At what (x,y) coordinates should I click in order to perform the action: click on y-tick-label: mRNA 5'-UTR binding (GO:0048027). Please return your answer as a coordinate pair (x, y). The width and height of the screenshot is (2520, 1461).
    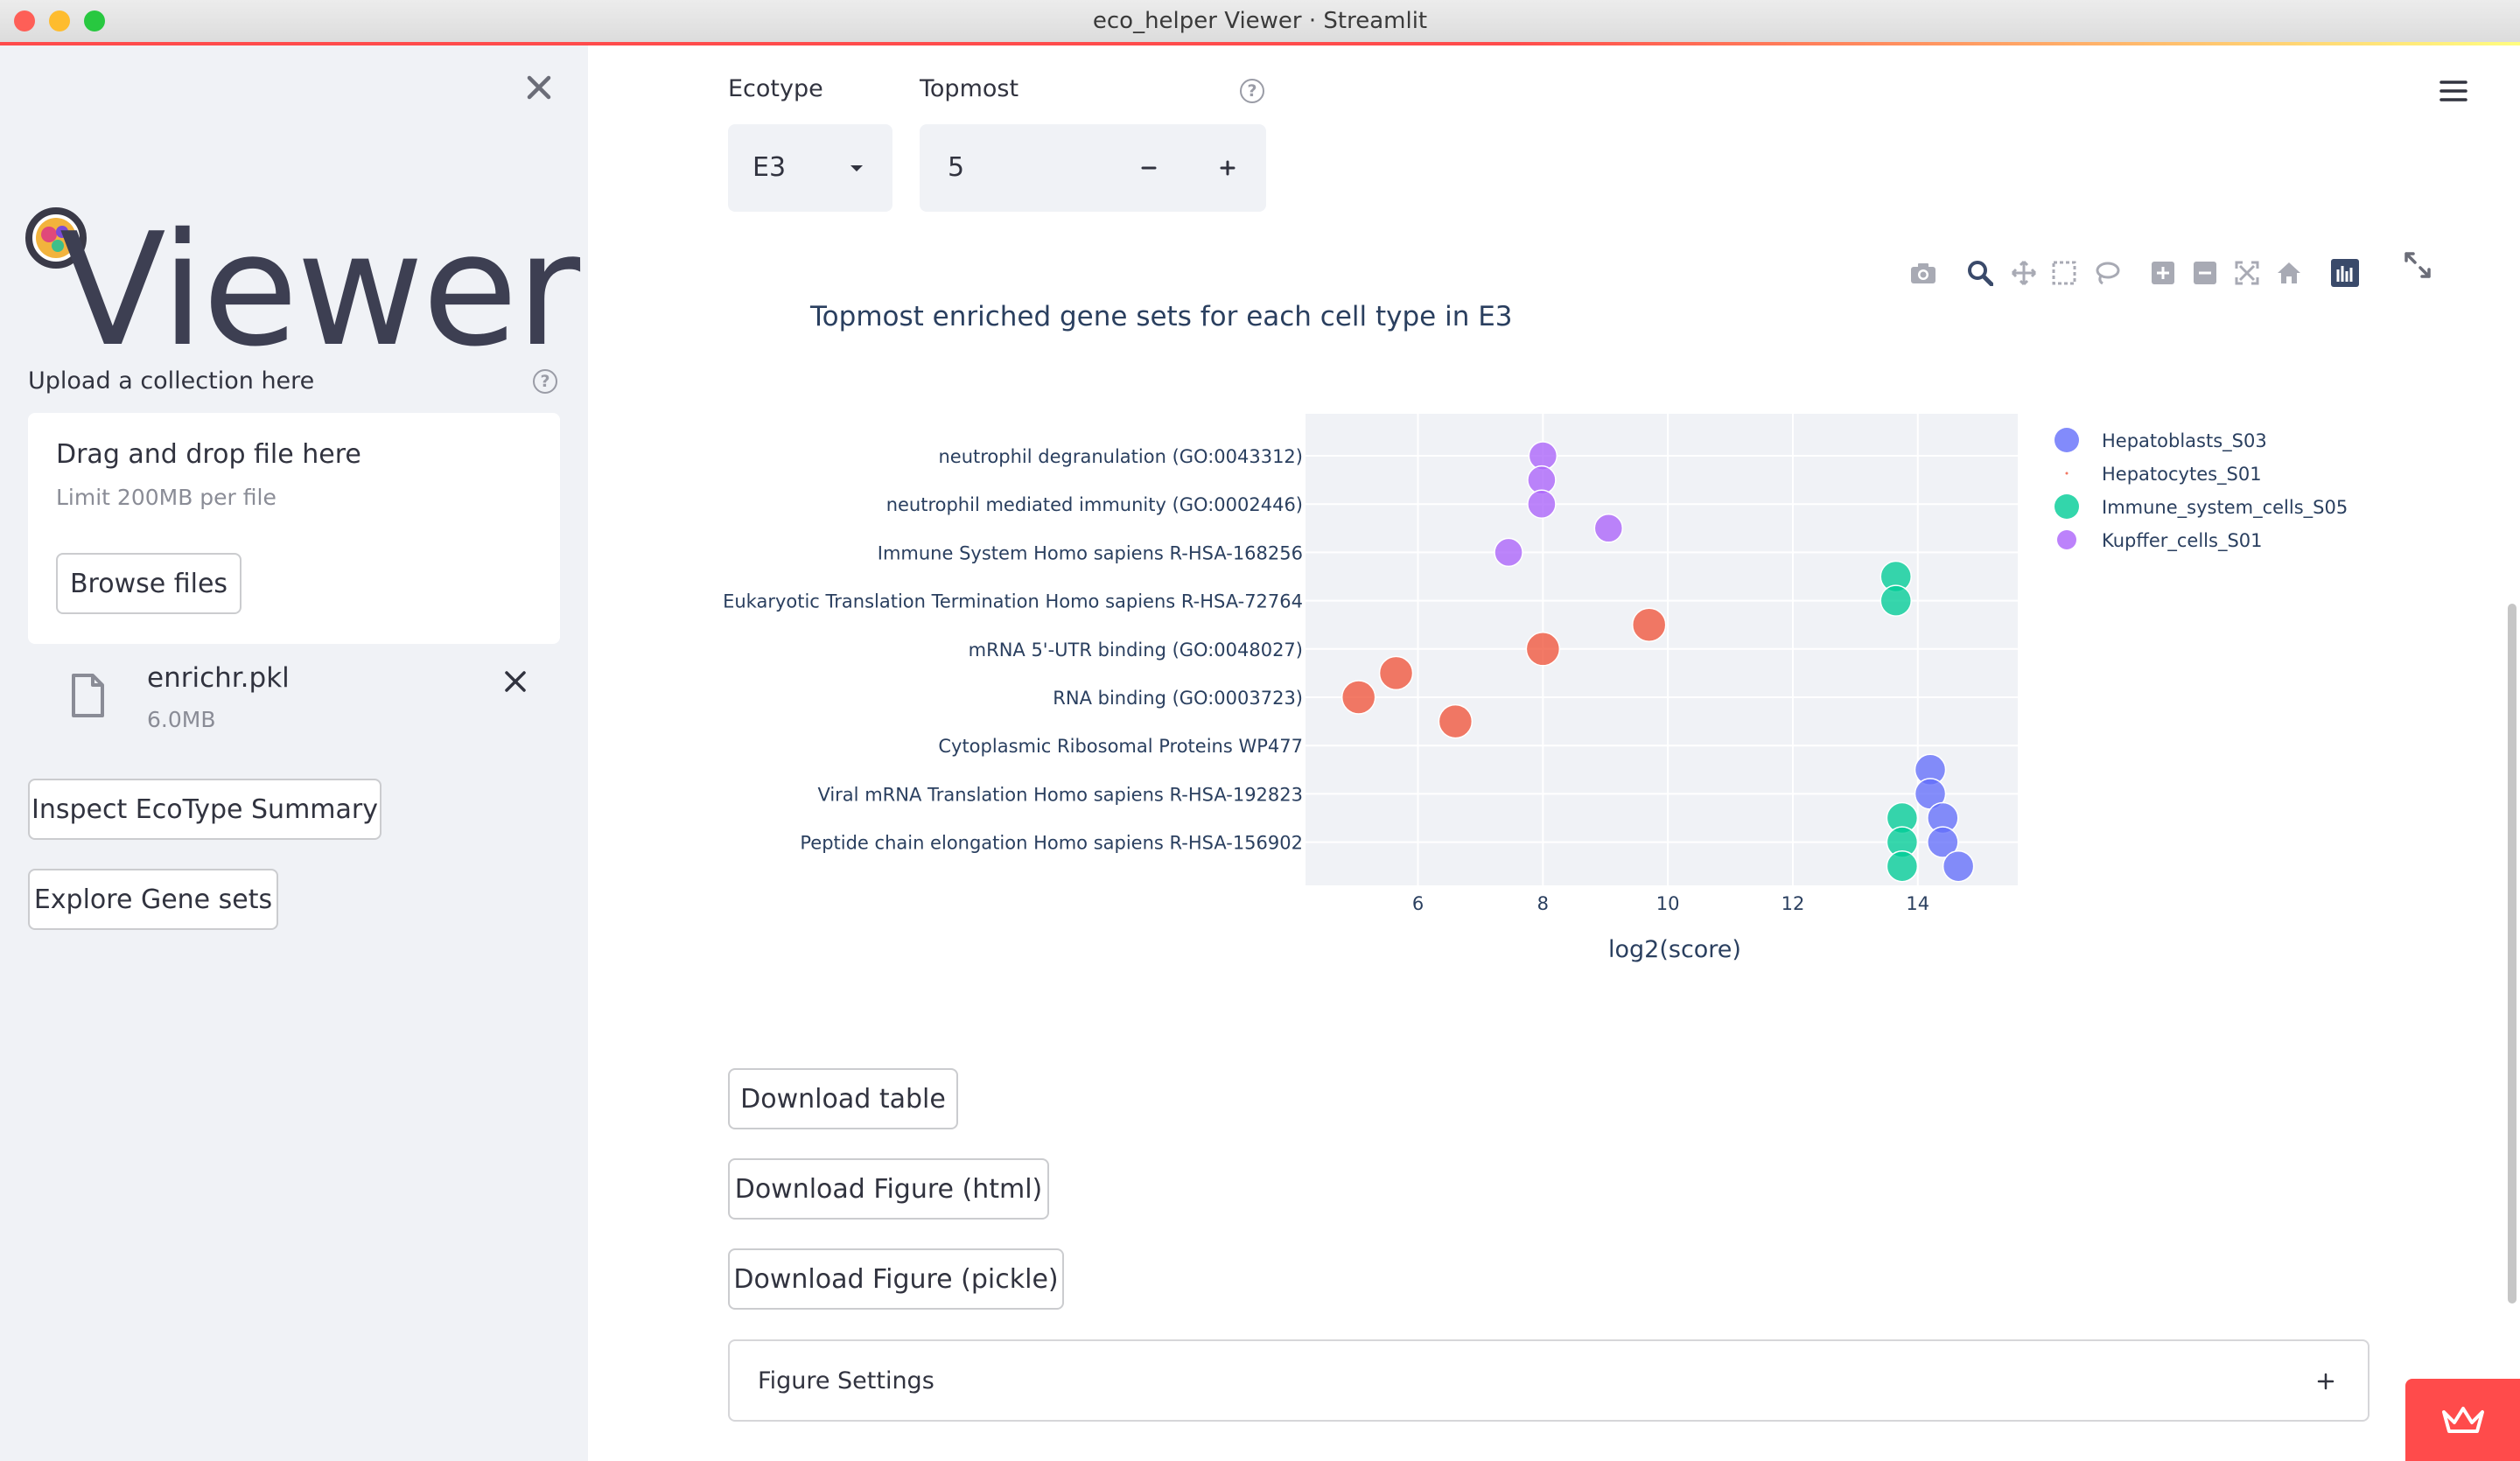
    Looking at the image, I should click on (1136, 651).